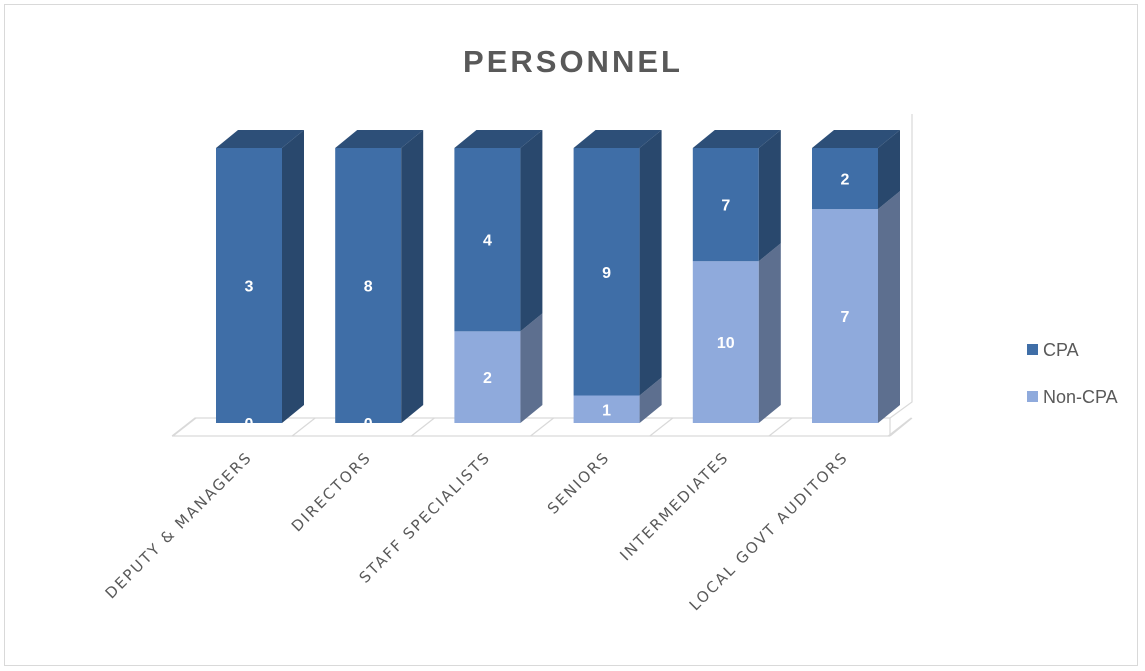 The image size is (1145, 671). What do you see at coordinates (331, 491) in the screenshot?
I see `category-label-directors: DIRECTORS` at bounding box center [331, 491].